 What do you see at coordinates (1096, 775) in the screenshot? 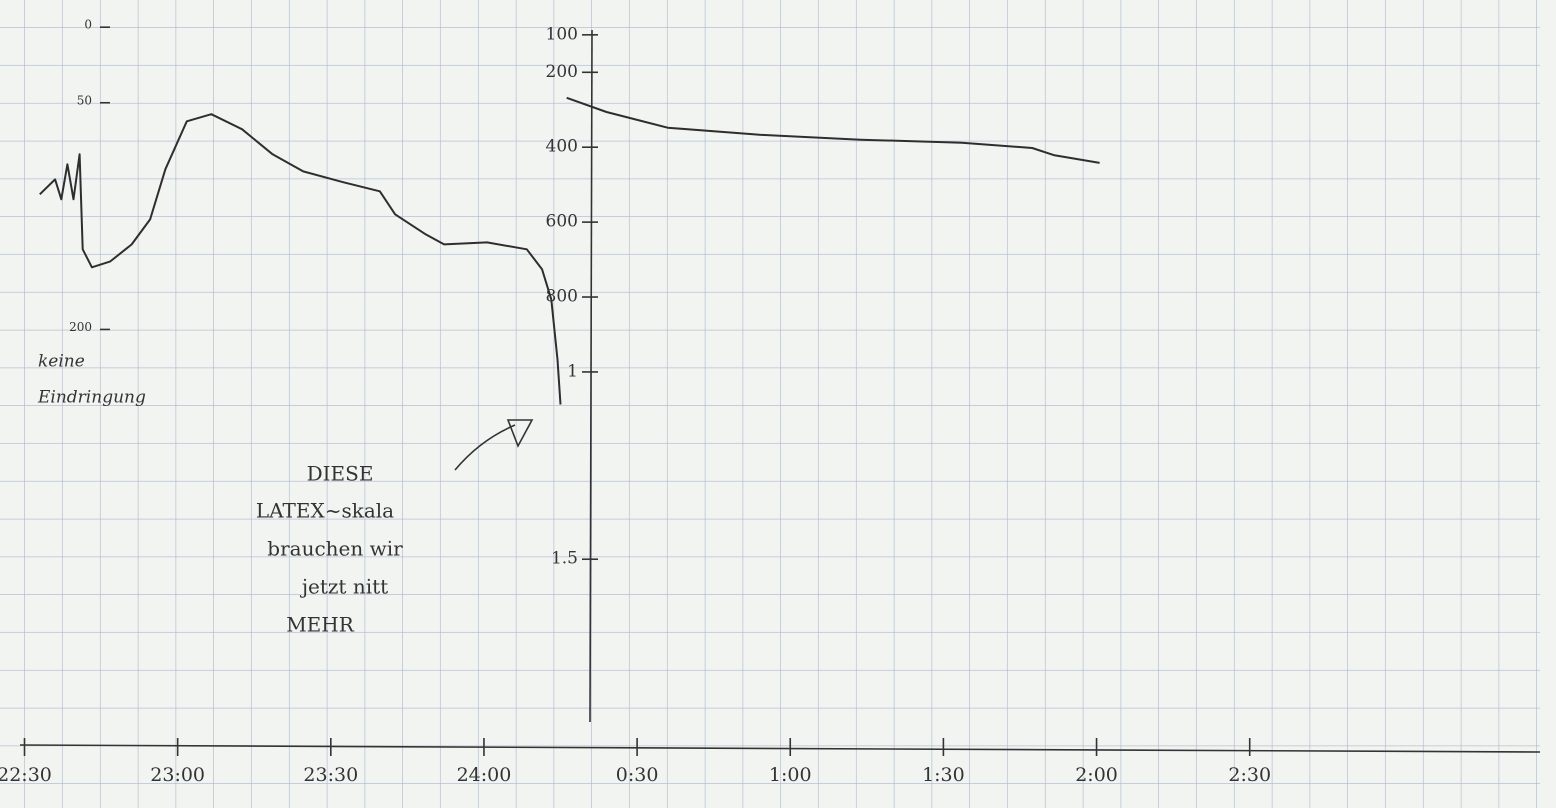
I see `x-tick-label: 2:00` at bounding box center [1096, 775].